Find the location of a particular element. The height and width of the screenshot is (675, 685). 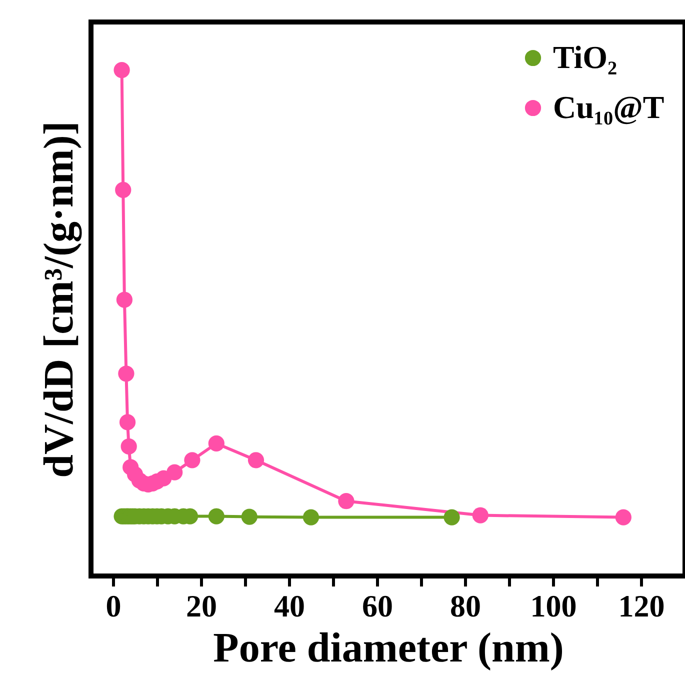

legend-label: Cu₁₀@T is located at coordinates (608, 107).